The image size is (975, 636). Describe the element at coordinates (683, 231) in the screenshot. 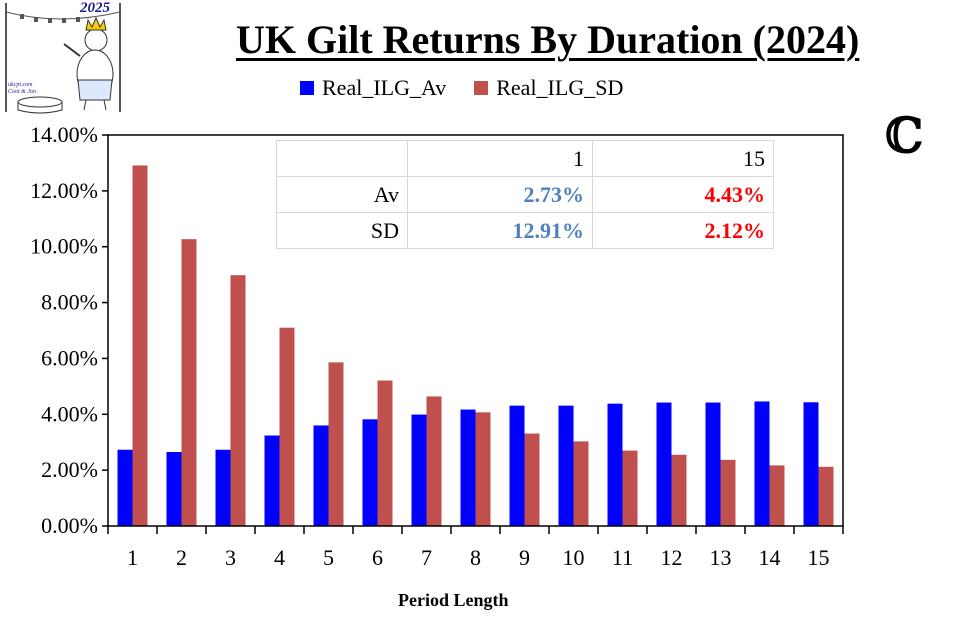

I see `stats-sd-15: 2.12%` at that location.